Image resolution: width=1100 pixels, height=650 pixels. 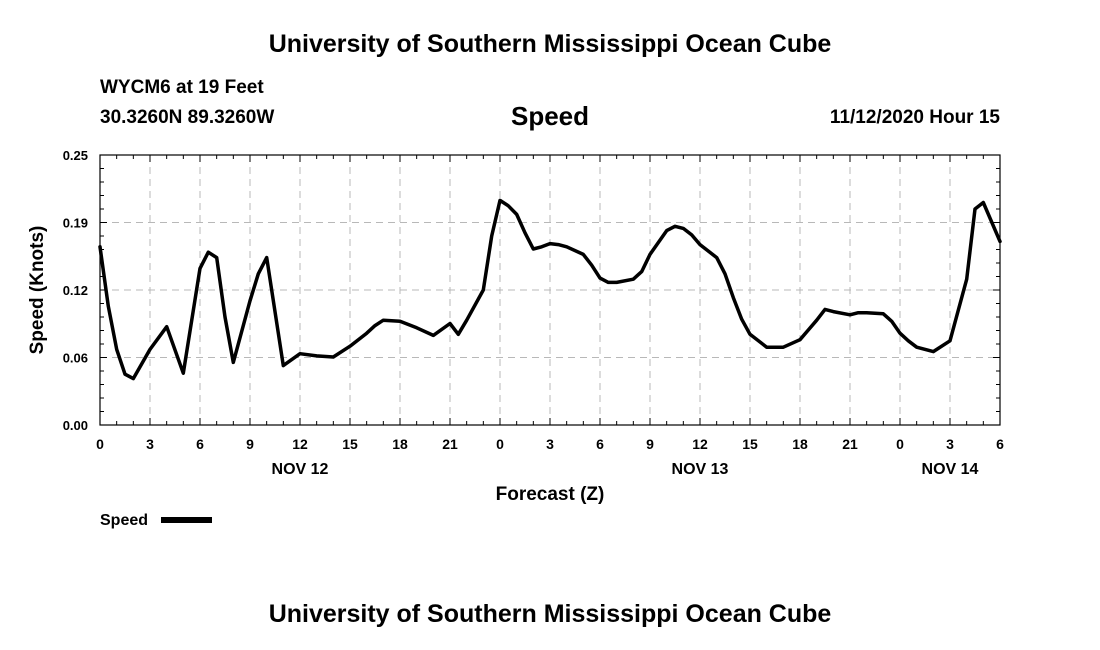 What do you see at coordinates (124, 520) in the screenshot?
I see `legend-label: Speed` at bounding box center [124, 520].